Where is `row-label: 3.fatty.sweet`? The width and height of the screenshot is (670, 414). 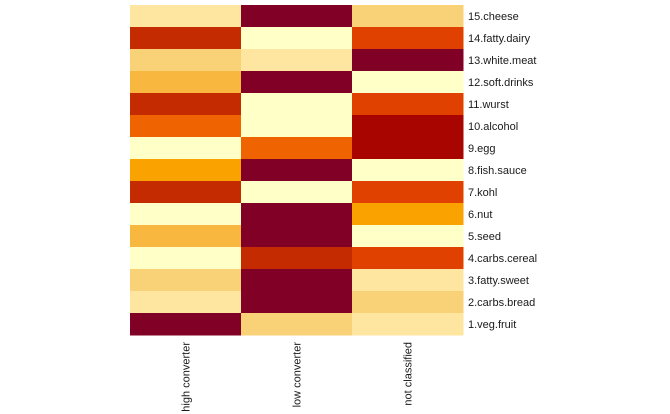
row-label: 3.fatty.sweet is located at coordinates (498, 281).